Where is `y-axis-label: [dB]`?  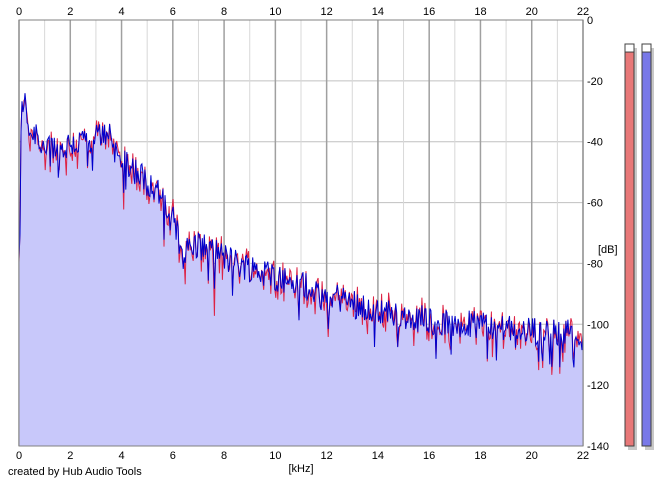 y-axis-label: [dB] is located at coordinates (608, 250).